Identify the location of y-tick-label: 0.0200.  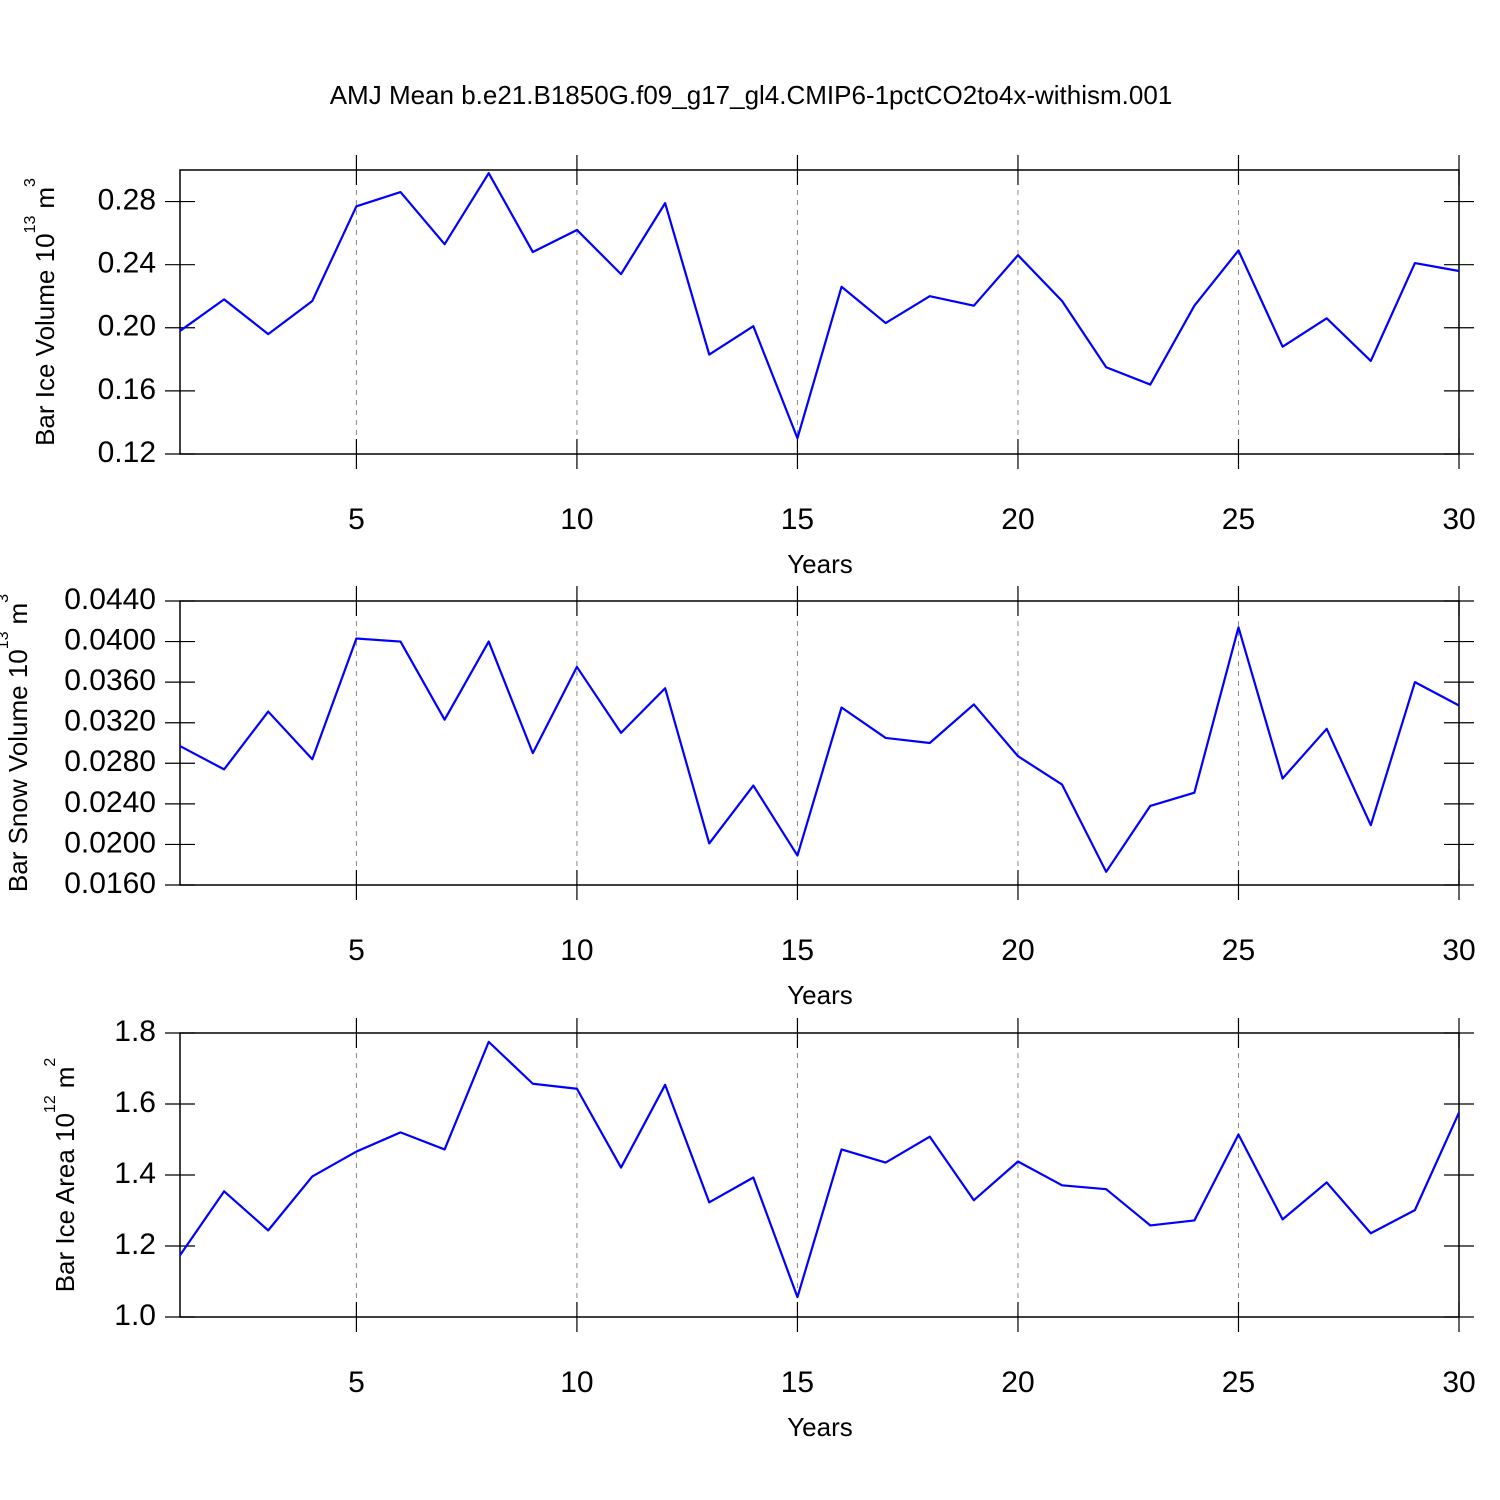
(110, 842).